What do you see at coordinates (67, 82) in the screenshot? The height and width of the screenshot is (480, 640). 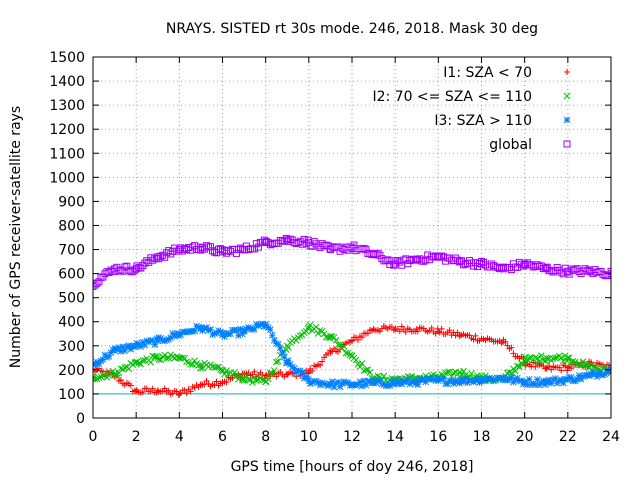 I see `y-tick-label: 1400` at bounding box center [67, 82].